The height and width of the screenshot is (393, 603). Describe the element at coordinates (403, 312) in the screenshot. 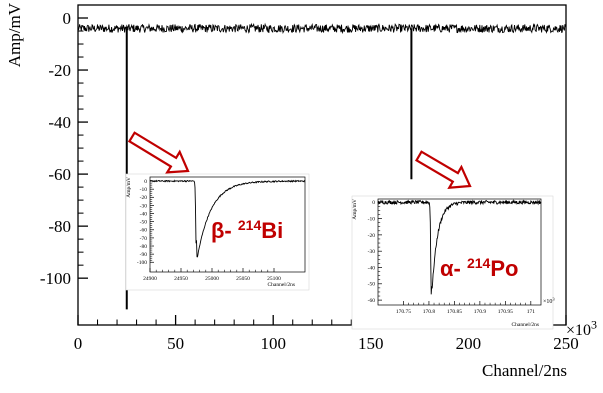

I see `x-tick-label: 170.75` at that location.